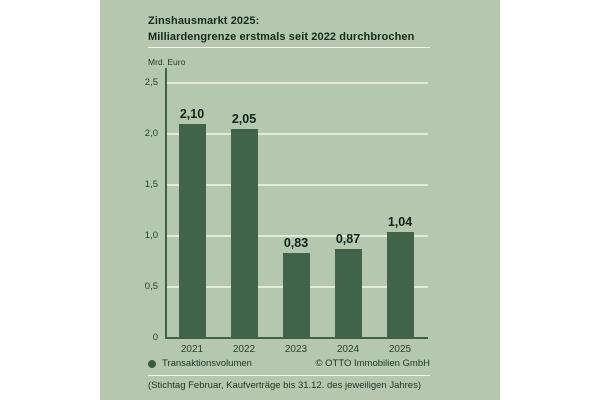 Image resolution: width=600 pixels, height=400 pixels. What do you see at coordinates (348, 239) in the screenshot?
I see `bar-value-label-2024: 0,87` at bounding box center [348, 239].